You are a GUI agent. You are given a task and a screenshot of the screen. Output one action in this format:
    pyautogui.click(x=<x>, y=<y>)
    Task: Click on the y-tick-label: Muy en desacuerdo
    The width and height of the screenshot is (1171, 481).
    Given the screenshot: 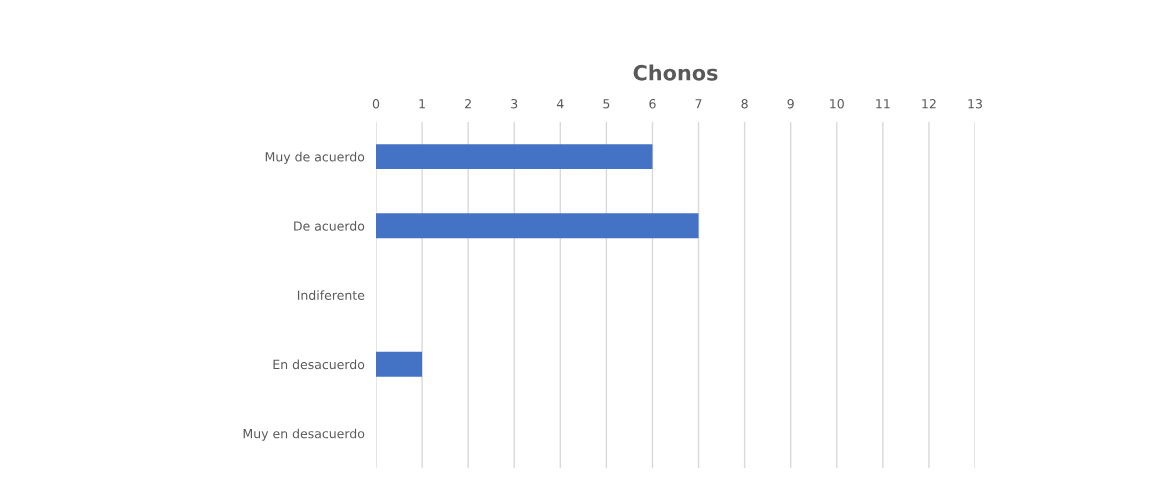 What is the action you would take?
    pyautogui.click(x=304, y=434)
    